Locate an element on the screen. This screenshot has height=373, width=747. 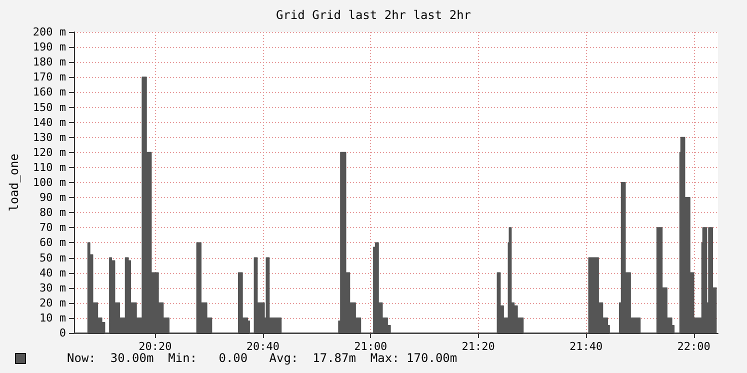
x-tick-label: 20:40 is located at coordinates (263, 346).